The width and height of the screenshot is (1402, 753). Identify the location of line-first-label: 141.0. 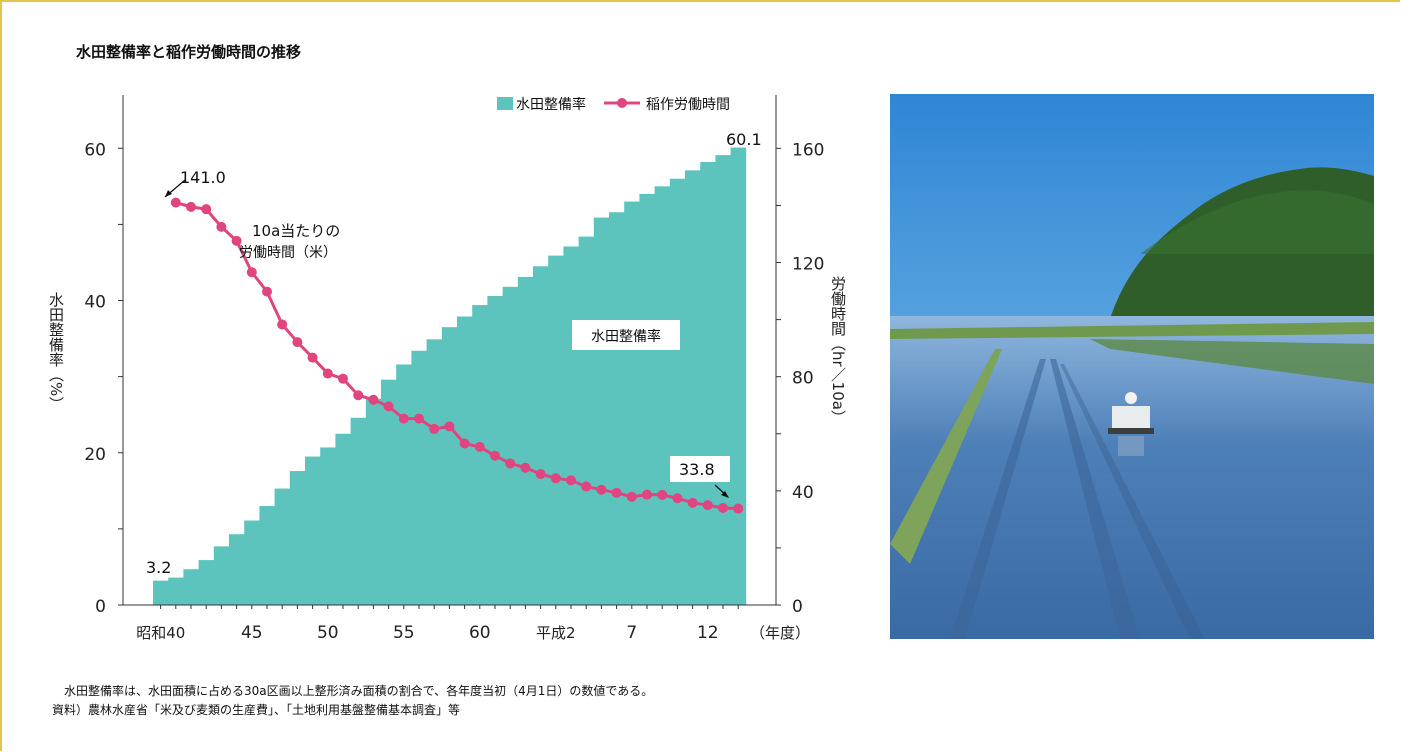
(203, 177).